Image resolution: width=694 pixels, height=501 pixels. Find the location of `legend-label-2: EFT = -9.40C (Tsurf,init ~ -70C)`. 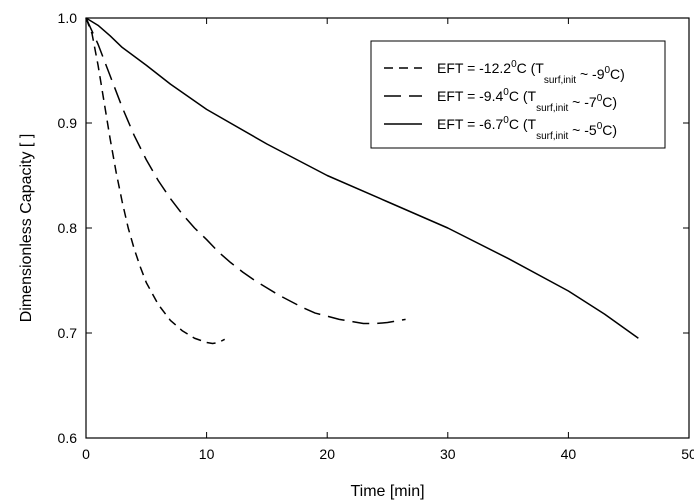

legend-label-2: EFT = -9.40C (Tsurf,init ~ -70C) is located at coordinates (527, 100).